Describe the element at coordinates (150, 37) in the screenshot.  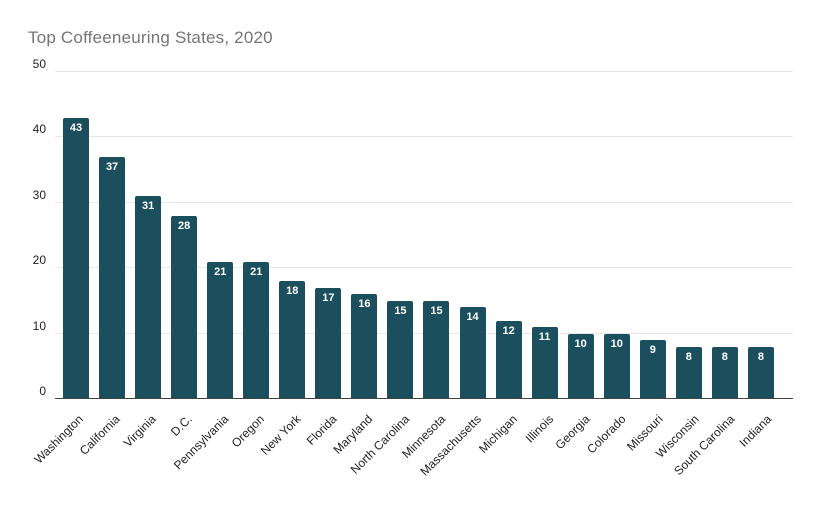
I see `chart-title: Top Coffeeneuring States, 2020` at that location.